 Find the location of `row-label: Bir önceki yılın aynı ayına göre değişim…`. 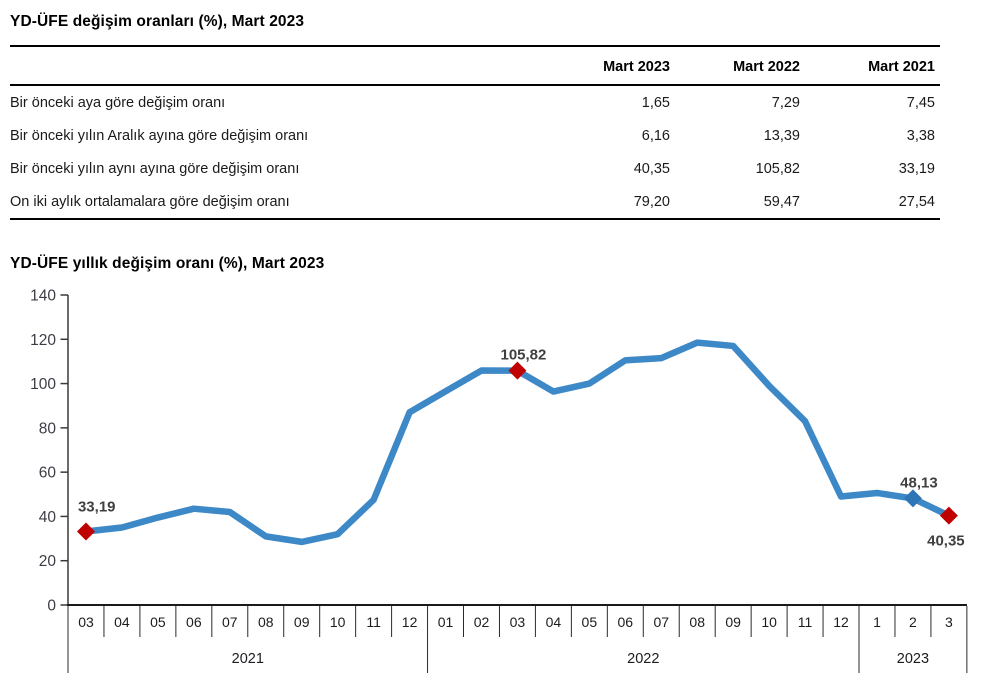

row-label: Bir önceki yılın aynı ayına göre değişim… is located at coordinates (155, 169).